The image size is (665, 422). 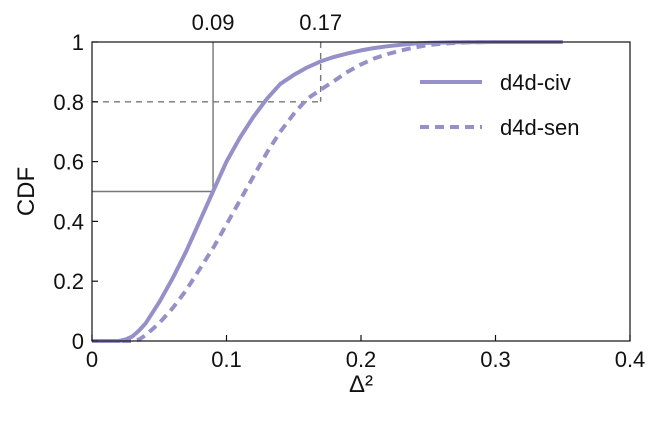 I want to click on x-tick-labels: 0 0.1 0.2 0.3 0.4, so click(x=365, y=359).